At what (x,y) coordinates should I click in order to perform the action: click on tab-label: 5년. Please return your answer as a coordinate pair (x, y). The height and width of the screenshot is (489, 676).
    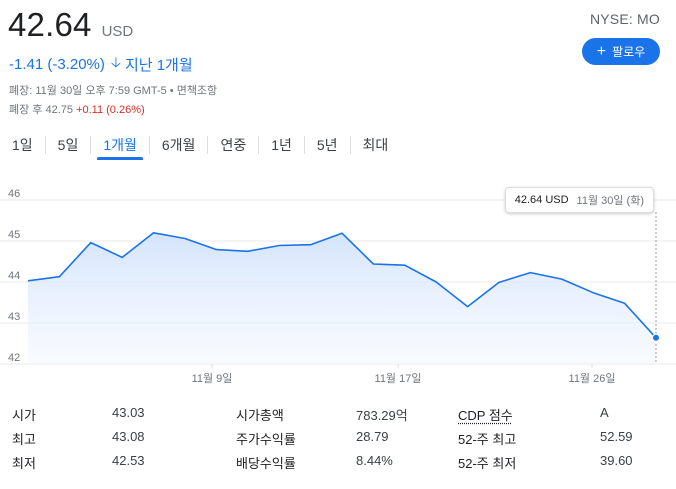
    Looking at the image, I should click on (327, 145).